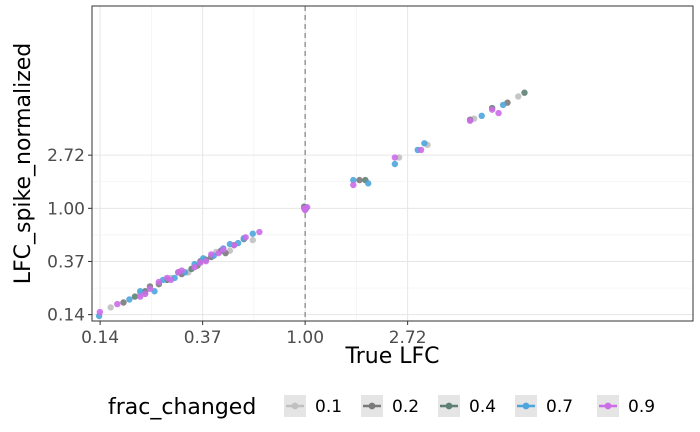  Describe the element at coordinates (559, 407) in the screenshot. I see `legend-label: 0.7` at that location.